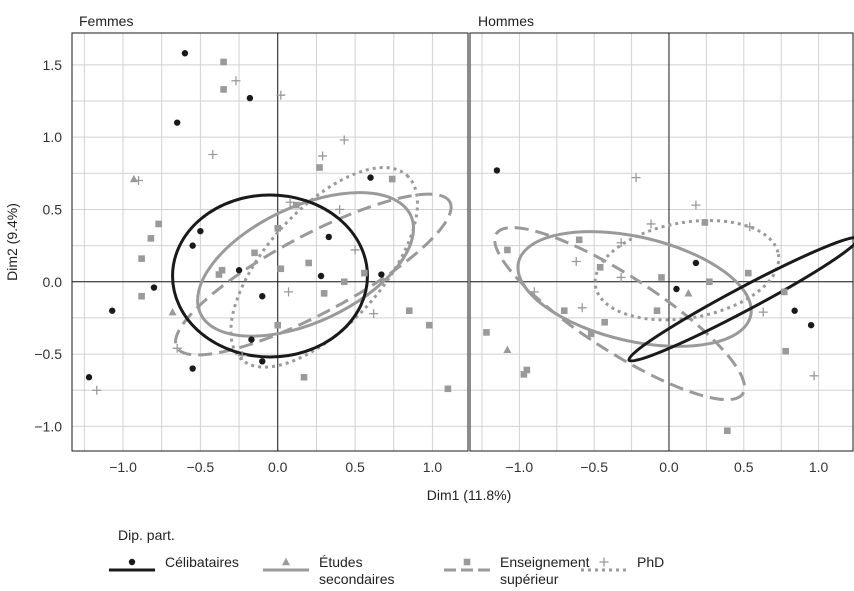 Image resolution: width=854 pixels, height=591 pixels. What do you see at coordinates (529, 579) in the screenshot?
I see `legend-label: supérieur` at bounding box center [529, 579].